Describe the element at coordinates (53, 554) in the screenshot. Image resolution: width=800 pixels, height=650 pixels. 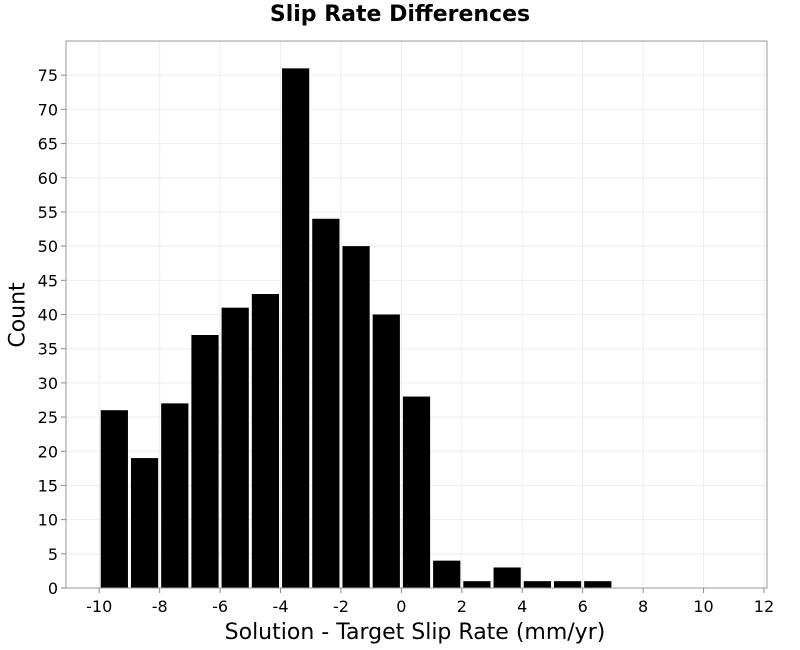
I see `y-tick-label: 5` at that location.